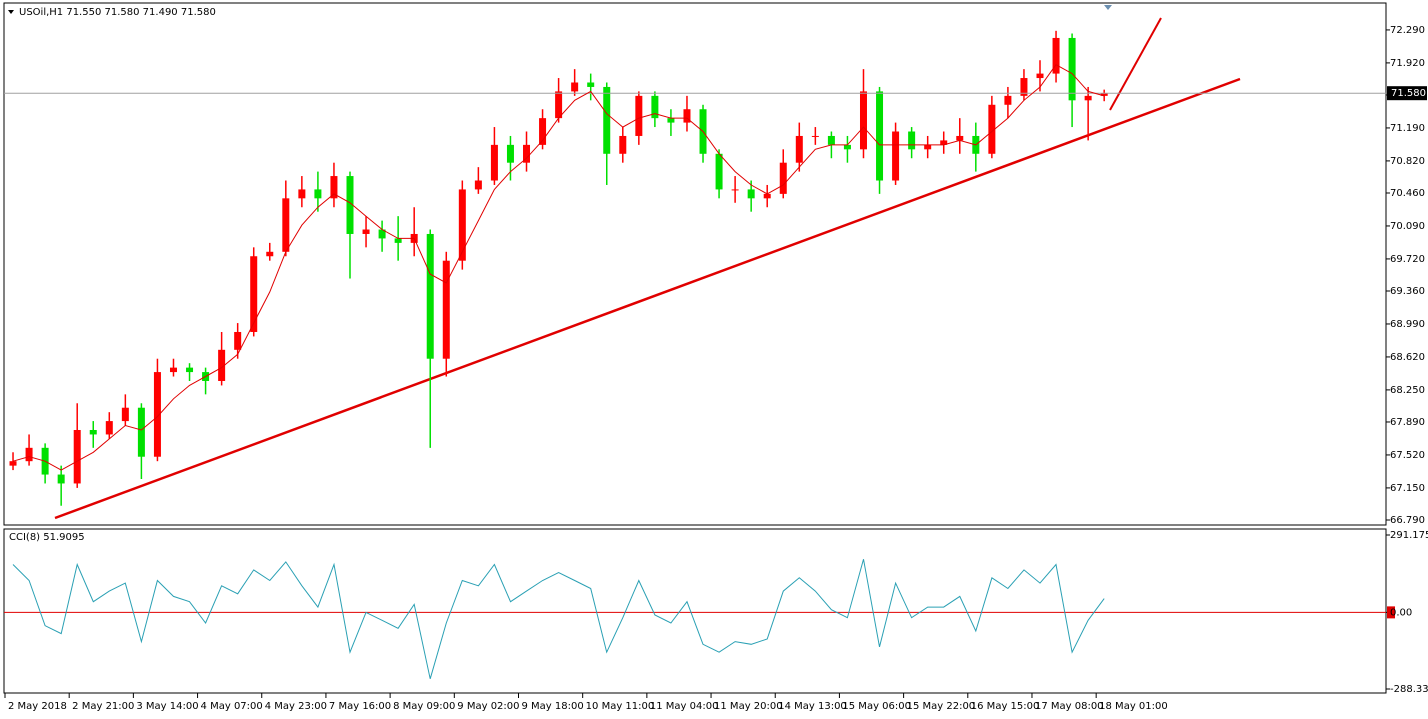 The height and width of the screenshot is (719, 1428). Describe the element at coordinates (11, 12) in the screenshot. I see `menu-triangle` at that location.